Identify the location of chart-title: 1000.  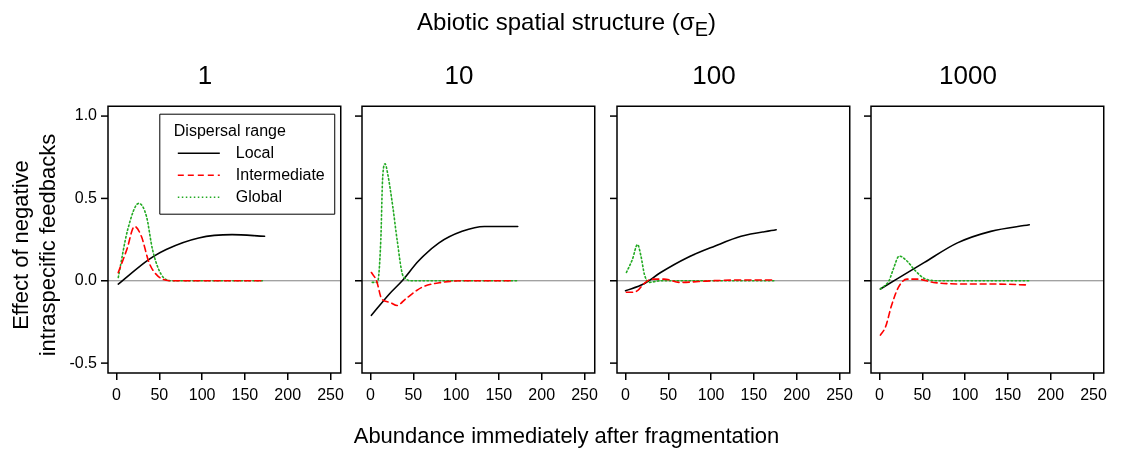
(968, 74).